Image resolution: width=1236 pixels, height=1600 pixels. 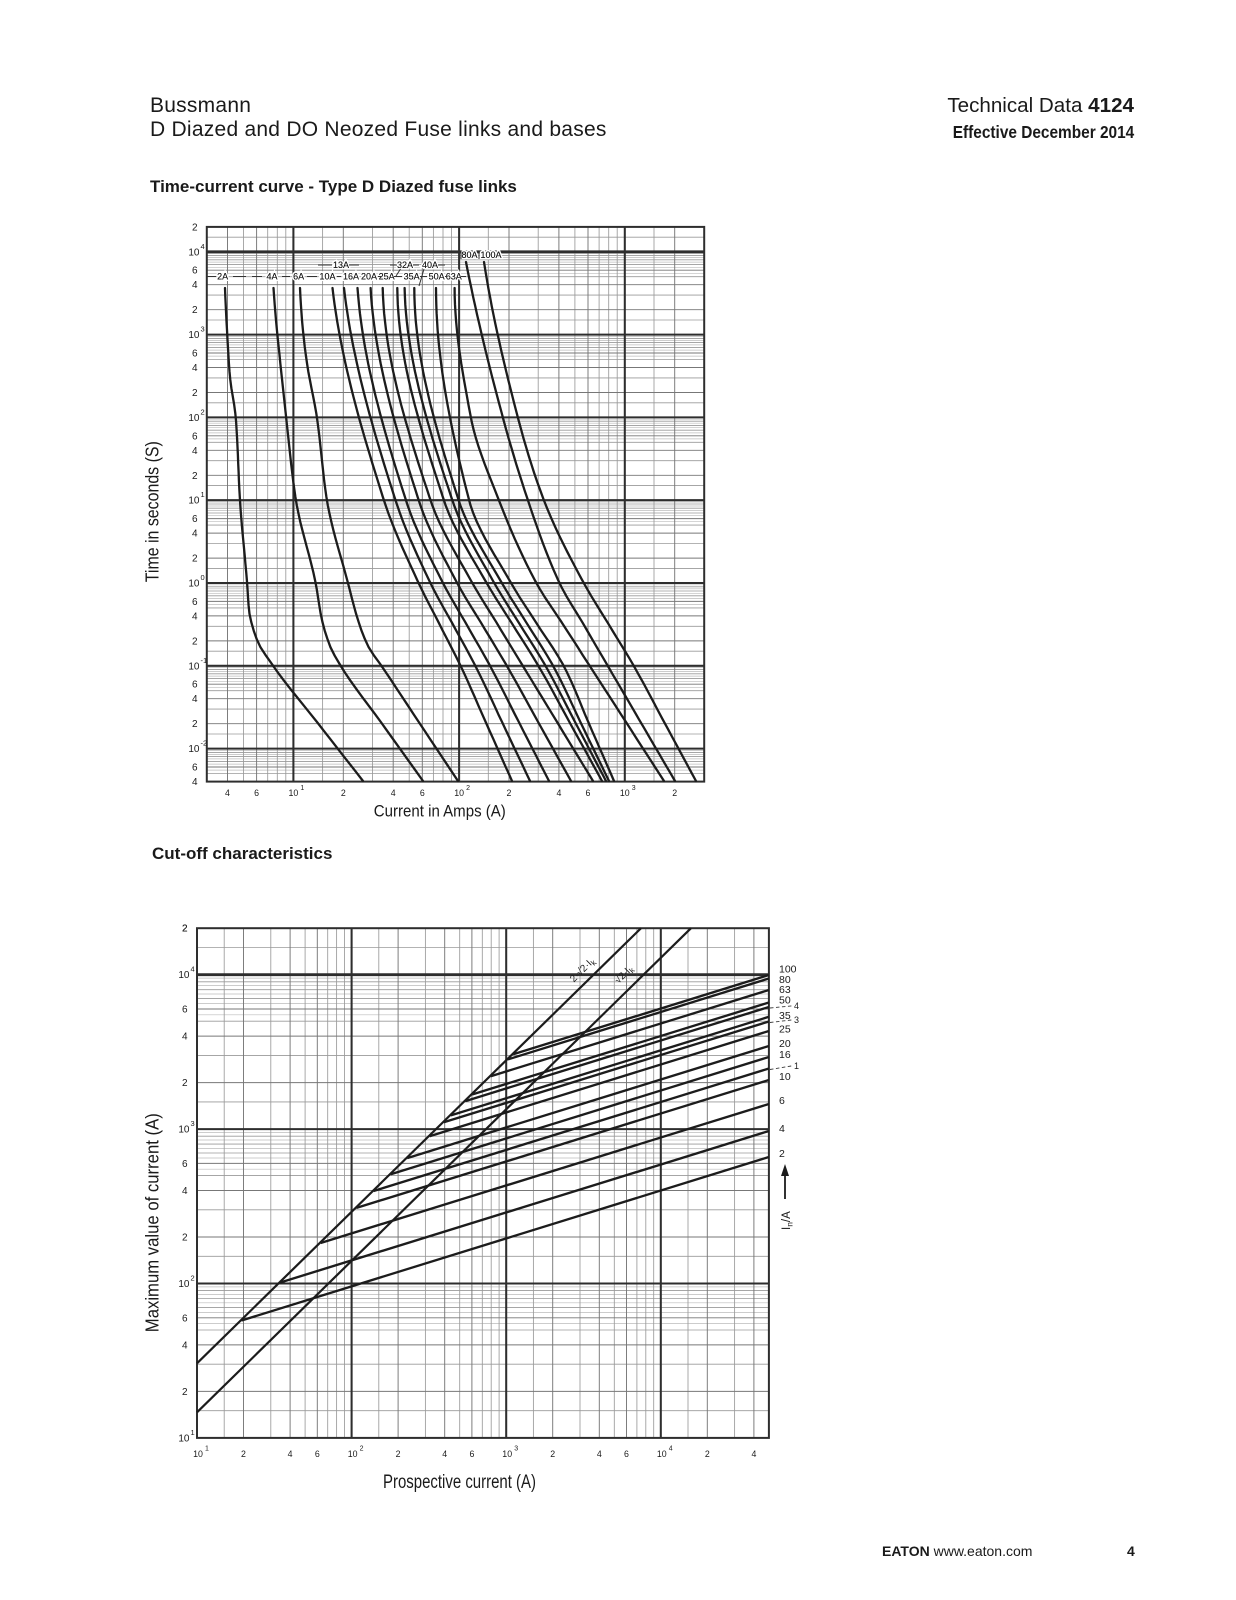 I want to click on svg-text: 20A, so click(x=369, y=277).